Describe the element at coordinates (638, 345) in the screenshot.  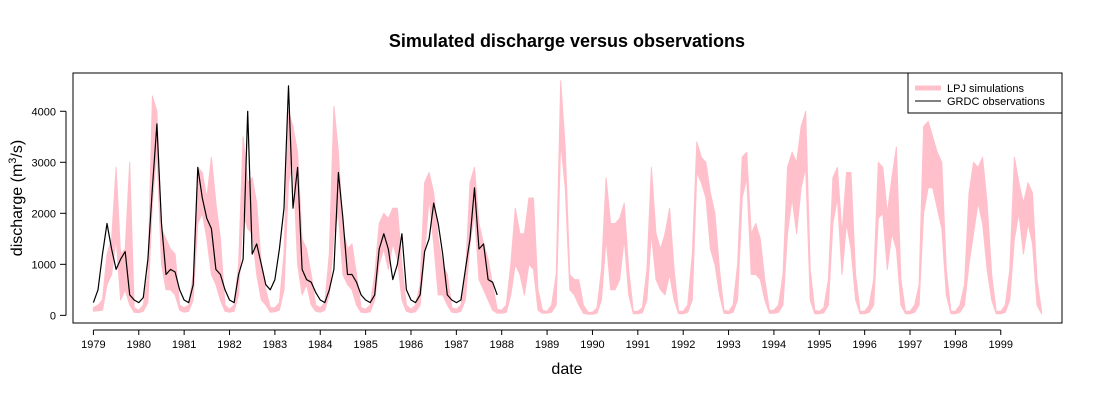
I see `x-tick-label: 1991` at that location.